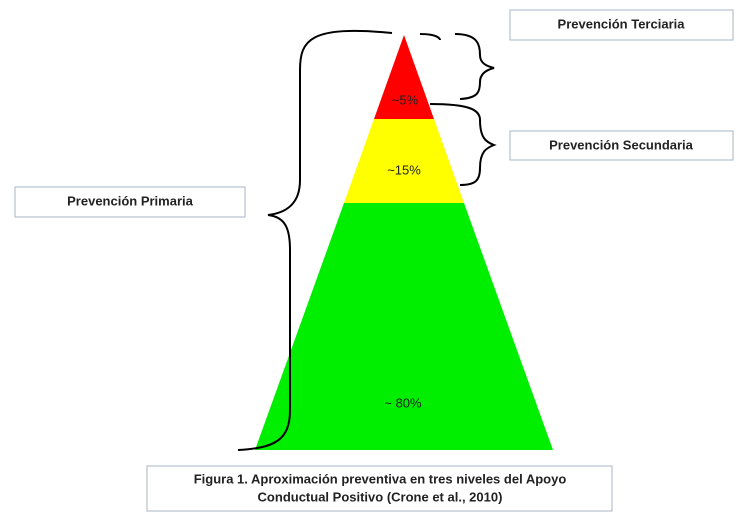 The image size is (739, 517). What do you see at coordinates (380, 496) in the screenshot?
I see `caption-line: Conductual Positivo (Crone et al., 2010)` at bounding box center [380, 496].